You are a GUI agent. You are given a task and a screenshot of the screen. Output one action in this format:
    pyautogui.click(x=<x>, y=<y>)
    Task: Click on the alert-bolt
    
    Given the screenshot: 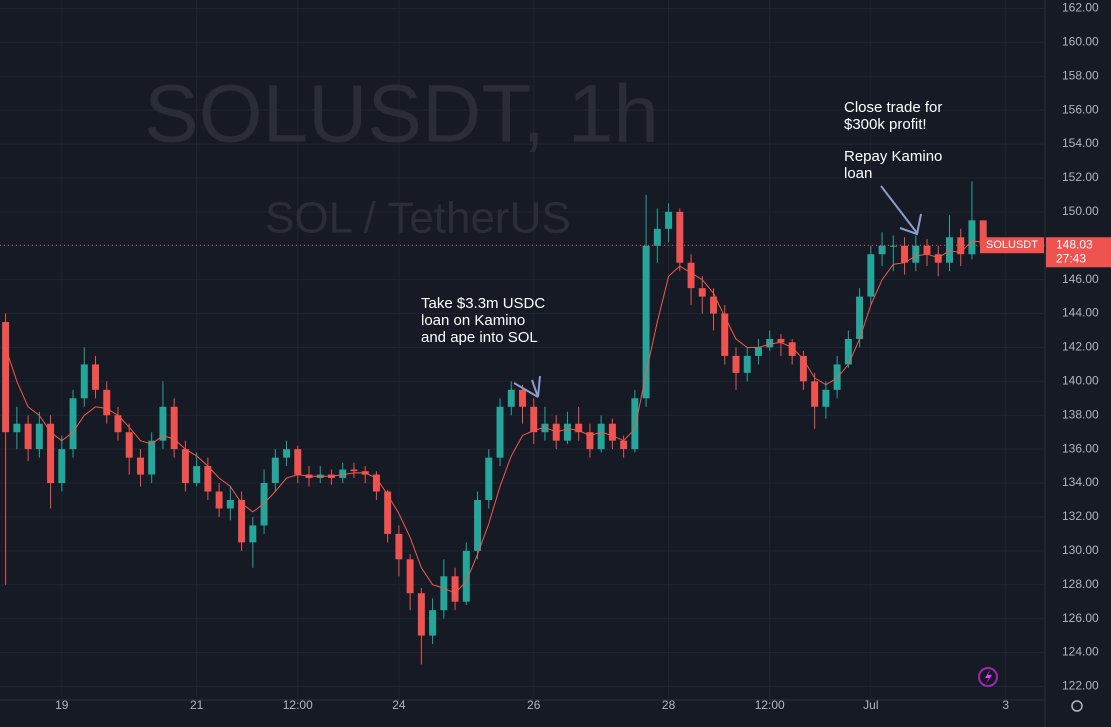 What is the action you would take?
    pyautogui.click(x=988, y=677)
    